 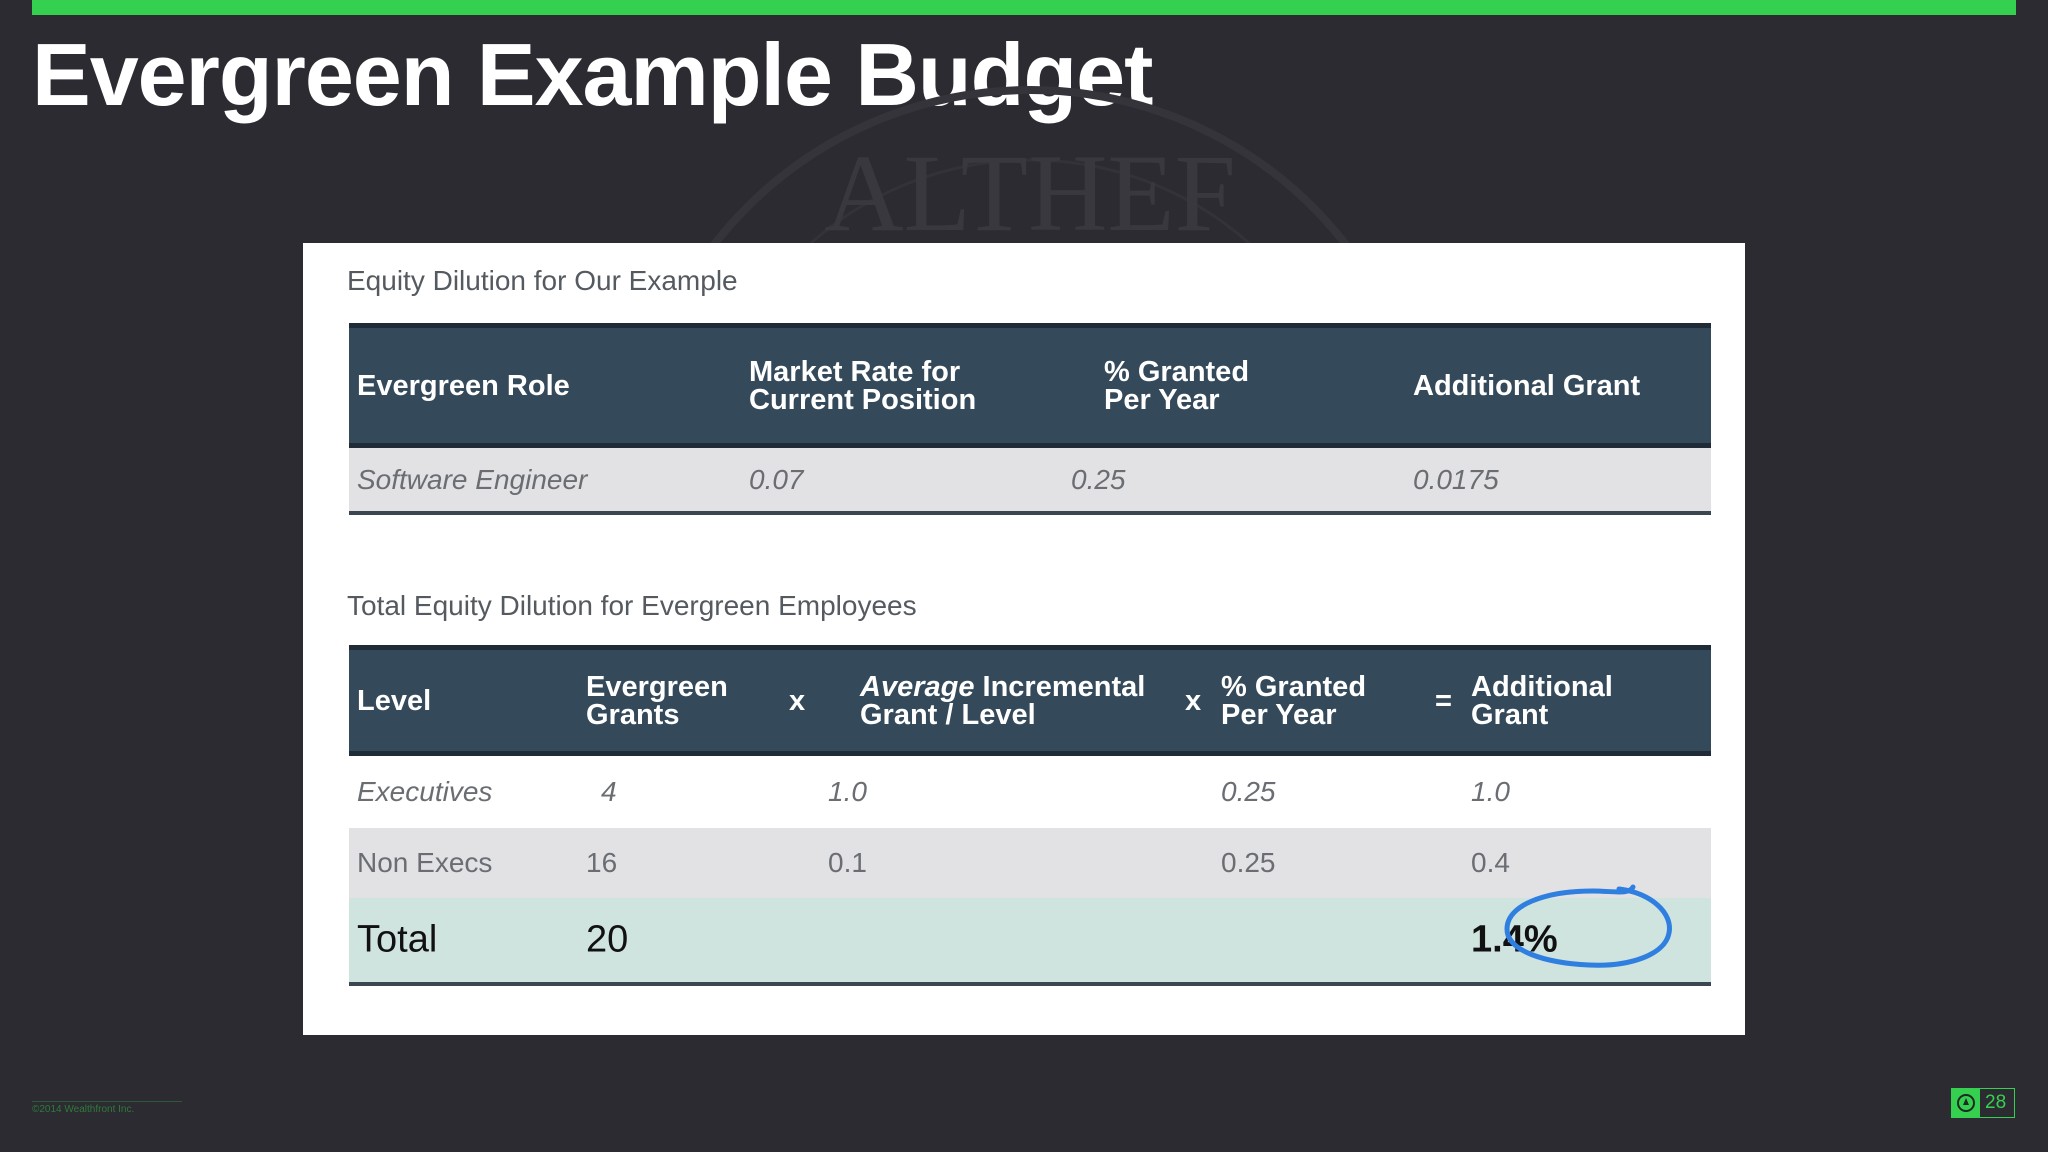 What do you see at coordinates (847, 791) in the screenshot?
I see `cell-avg: 1.0` at bounding box center [847, 791].